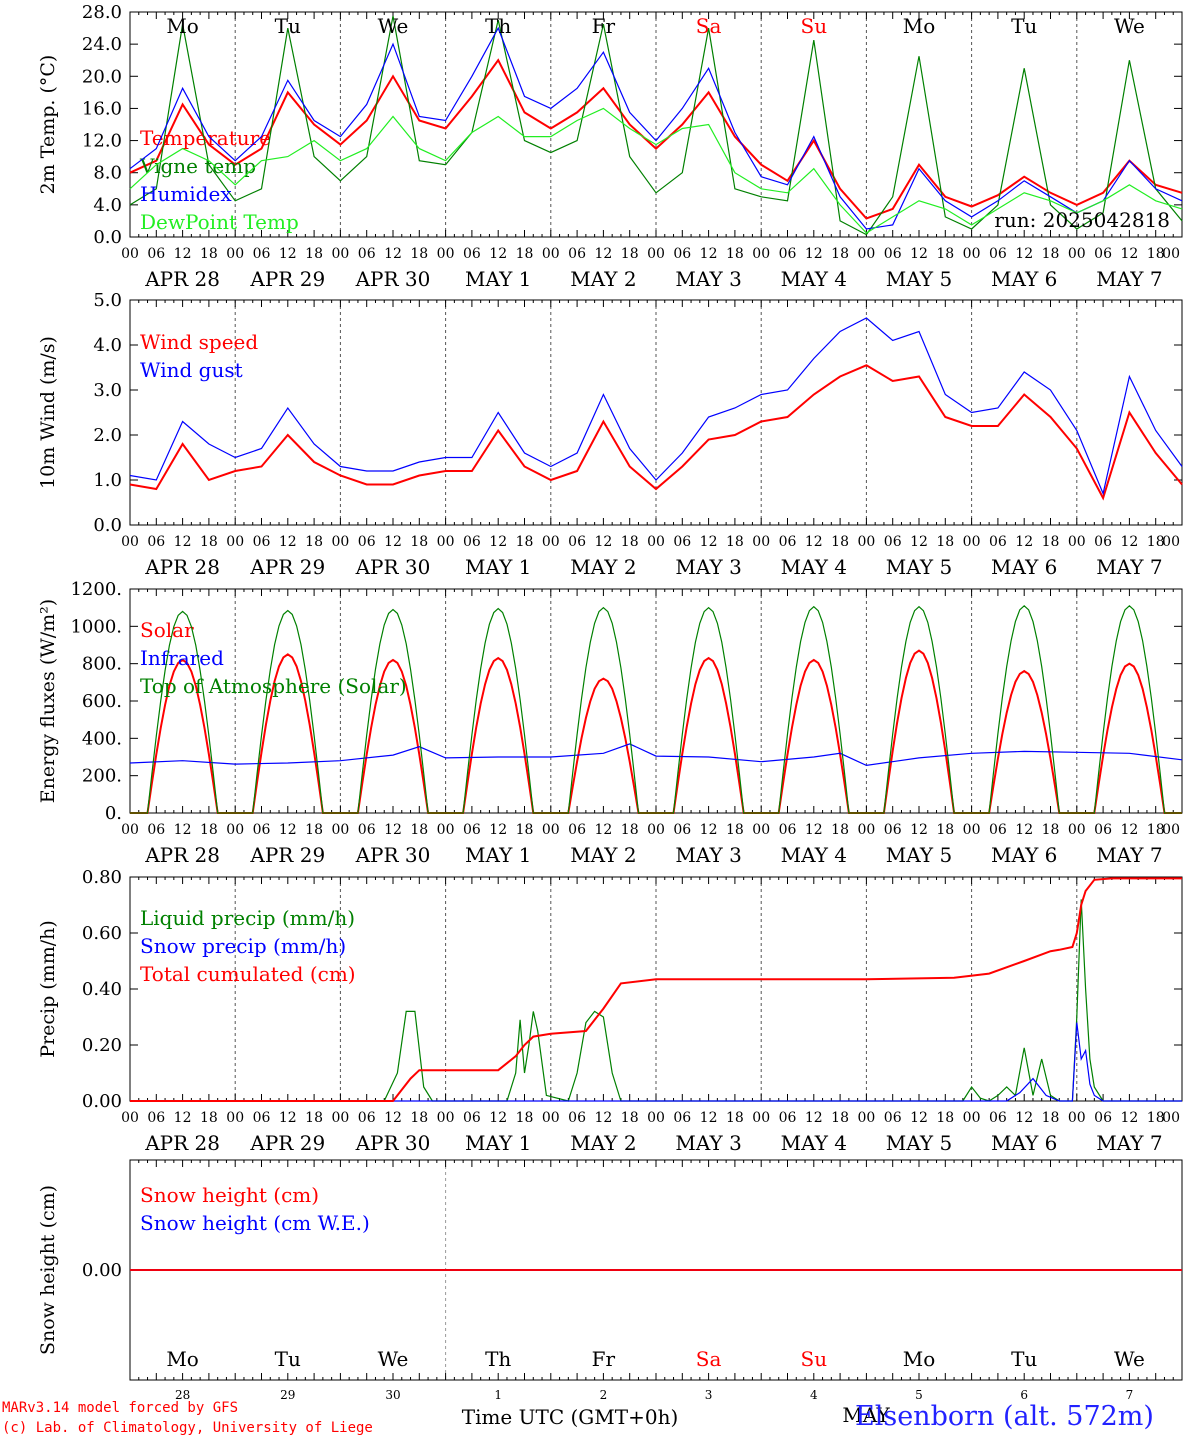  Describe the element at coordinates (102, 76) in the screenshot. I see `y-tick-label: 20.0` at that location.